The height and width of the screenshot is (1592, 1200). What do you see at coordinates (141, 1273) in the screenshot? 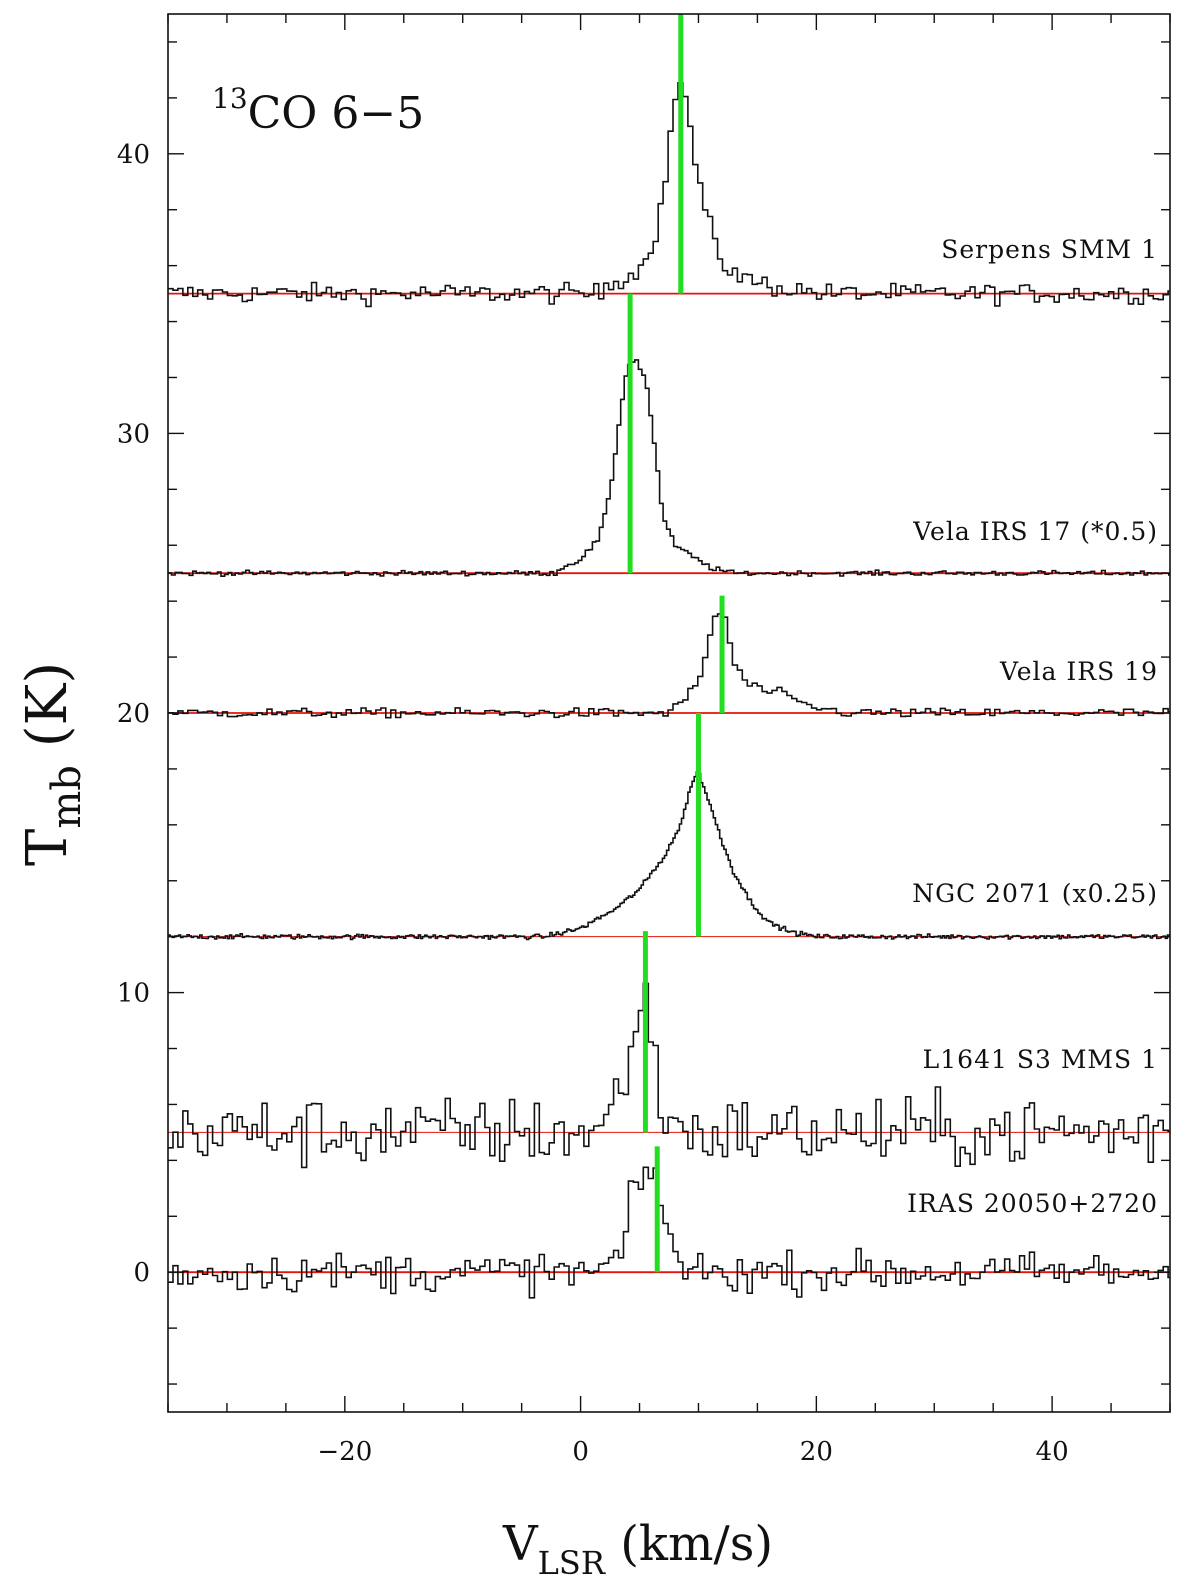
I see `y-tick-label: 0` at bounding box center [141, 1273].